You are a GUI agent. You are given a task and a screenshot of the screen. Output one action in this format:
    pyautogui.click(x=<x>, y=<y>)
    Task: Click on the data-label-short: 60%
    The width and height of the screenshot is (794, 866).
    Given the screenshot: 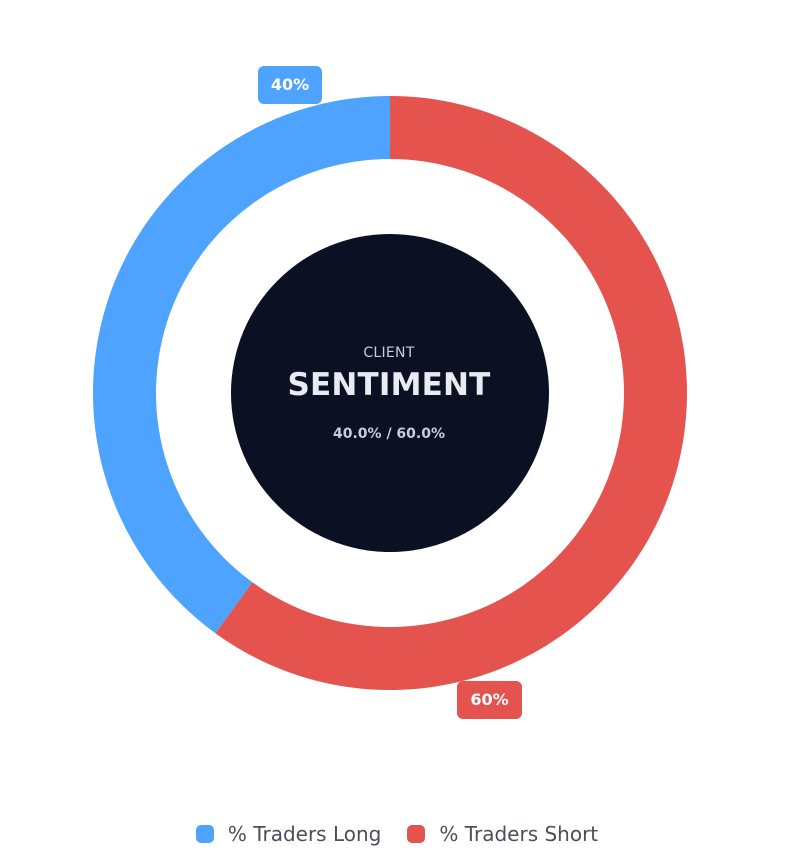 What is the action you would take?
    pyautogui.click(x=489, y=700)
    